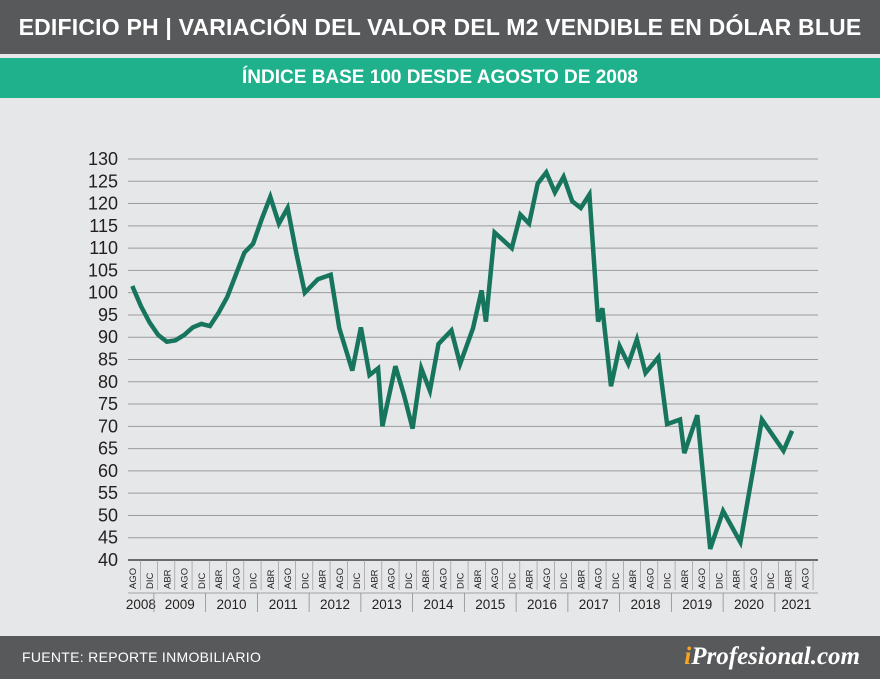 The width and height of the screenshot is (880, 679). I want to click on y-tick-label: 45, so click(108, 538).